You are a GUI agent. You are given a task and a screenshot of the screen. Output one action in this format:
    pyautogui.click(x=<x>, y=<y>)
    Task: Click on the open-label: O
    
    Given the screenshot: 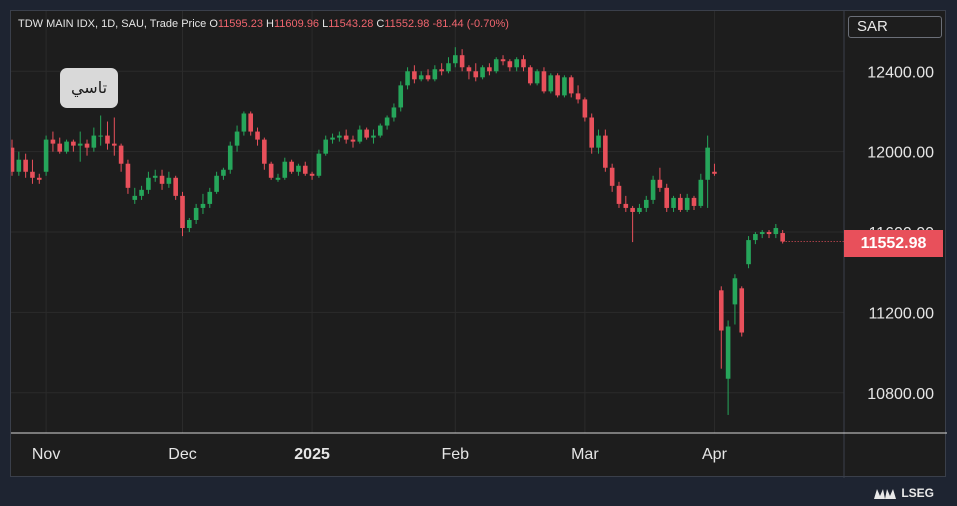 What is the action you would take?
    pyautogui.click(x=213, y=24)
    